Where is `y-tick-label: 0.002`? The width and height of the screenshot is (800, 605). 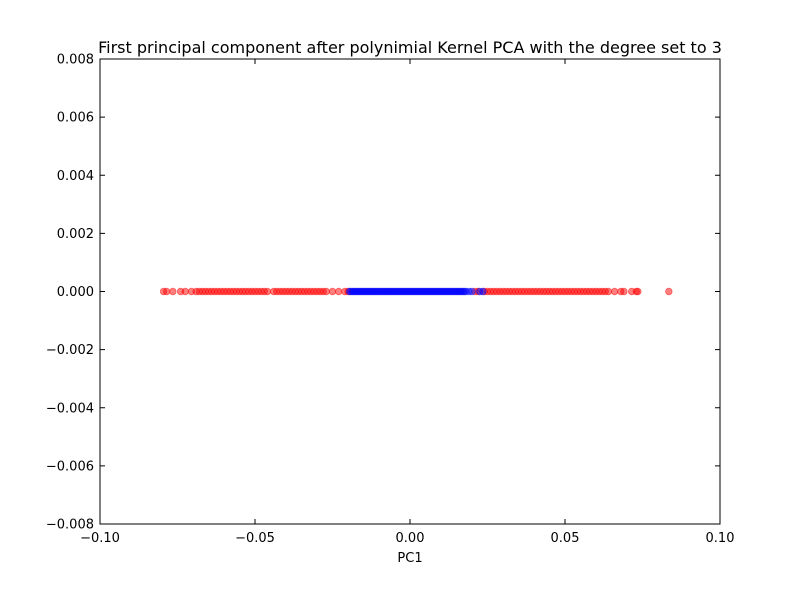 y-tick-label: 0.002 is located at coordinates (75, 234).